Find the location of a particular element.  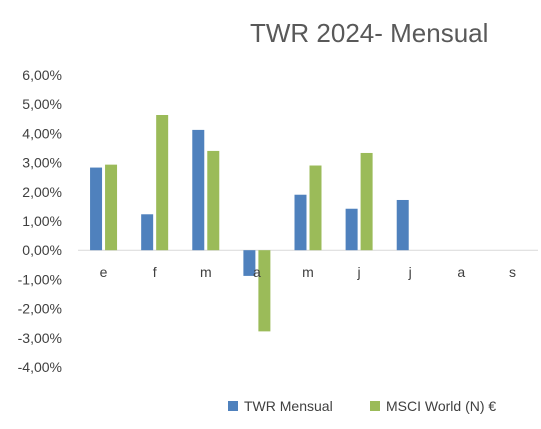

y-tick-label: 1,00% is located at coordinates (42, 221).